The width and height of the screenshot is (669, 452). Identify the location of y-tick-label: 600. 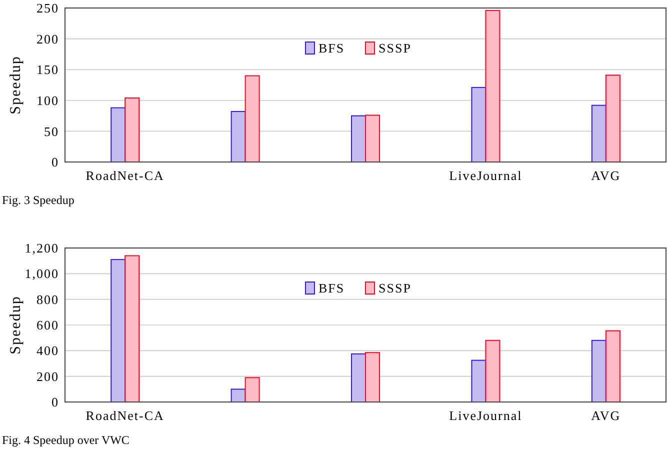
(47, 325).